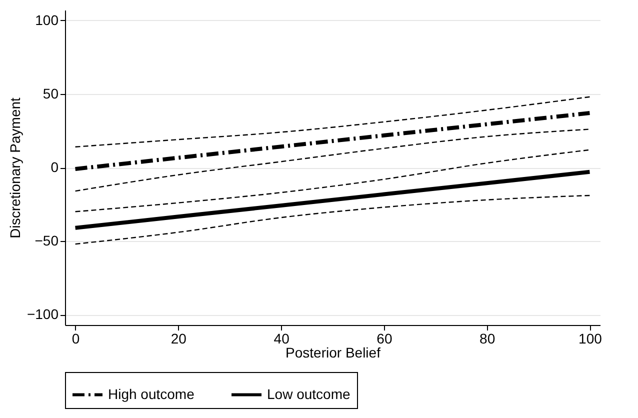 The width and height of the screenshot is (638, 418). What do you see at coordinates (384, 338) in the screenshot?
I see `x-tick-label: 60` at bounding box center [384, 338].